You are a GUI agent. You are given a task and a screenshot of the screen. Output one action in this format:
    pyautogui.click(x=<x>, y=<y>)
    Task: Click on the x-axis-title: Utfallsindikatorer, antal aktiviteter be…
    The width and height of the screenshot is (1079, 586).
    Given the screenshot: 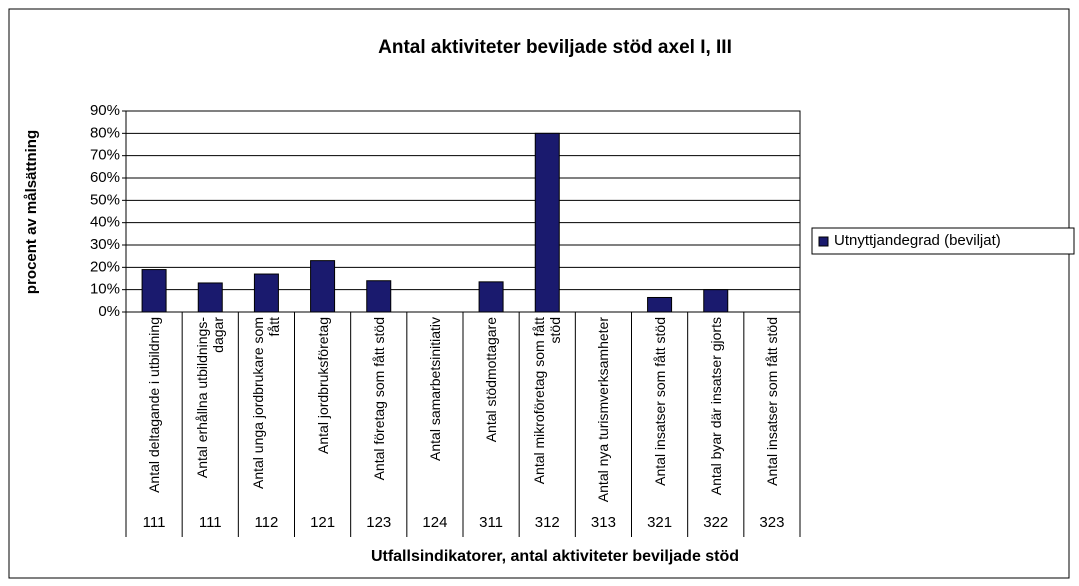 What is the action you would take?
    pyautogui.click(x=555, y=556)
    